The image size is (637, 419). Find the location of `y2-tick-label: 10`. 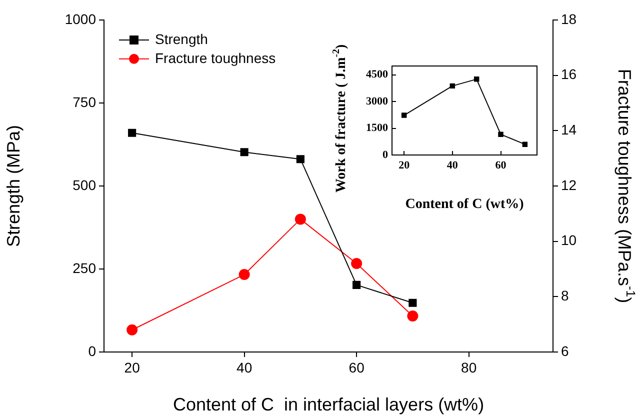

y2-tick-label: 10 is located at coordinates (569, 240).